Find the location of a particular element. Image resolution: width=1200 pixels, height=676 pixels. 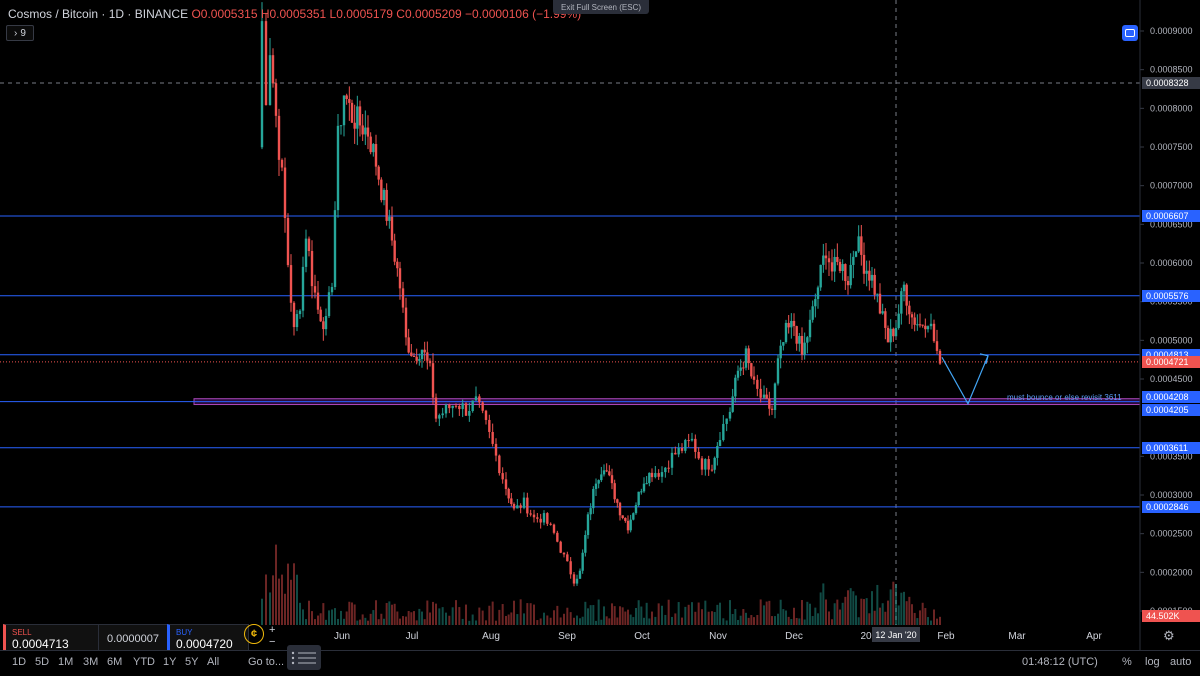

percent-toggle: % is located at coordinates (1127, 662).